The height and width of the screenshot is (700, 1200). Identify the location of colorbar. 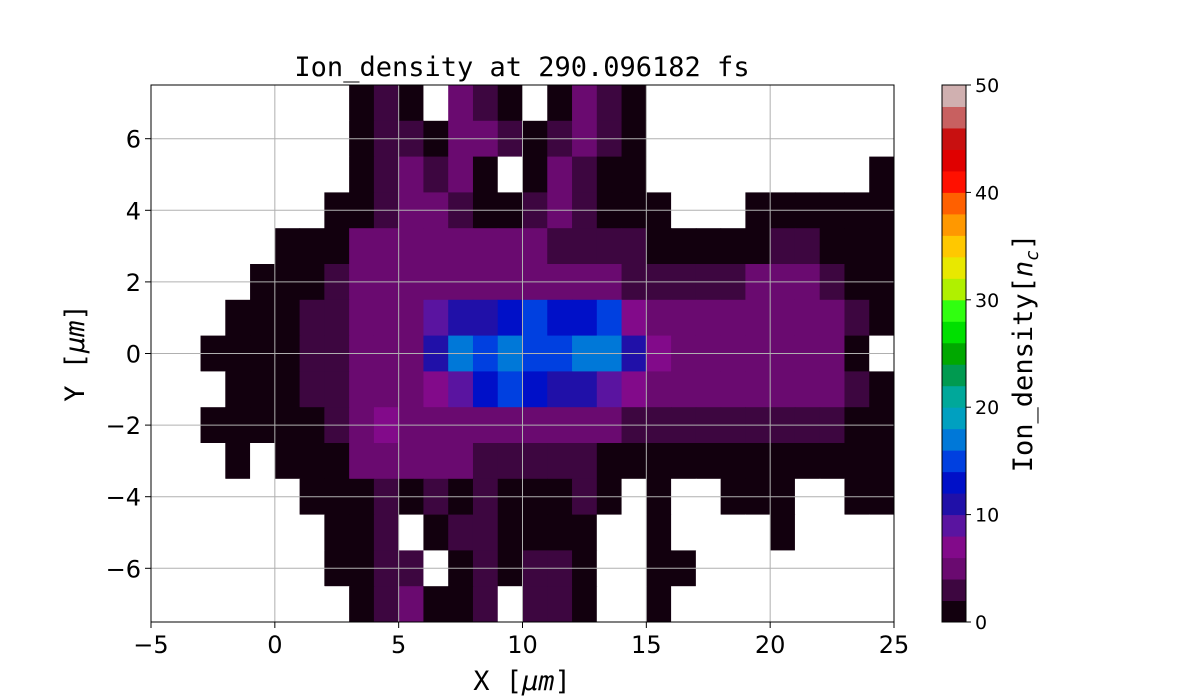
(954, 354).